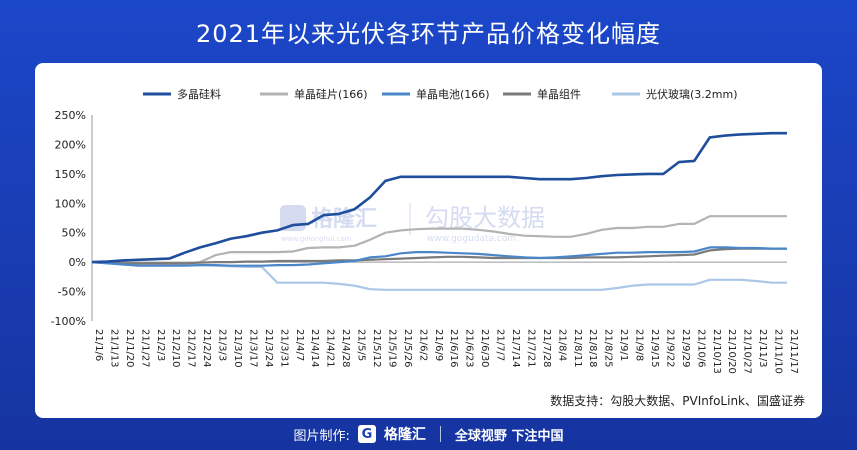 Image resolution: width=857 pixels, height=450 pixels. Describe the element at coordinates (700, 348) in the screenshot. I see `x-tick-label: 21/10/6` at that location.